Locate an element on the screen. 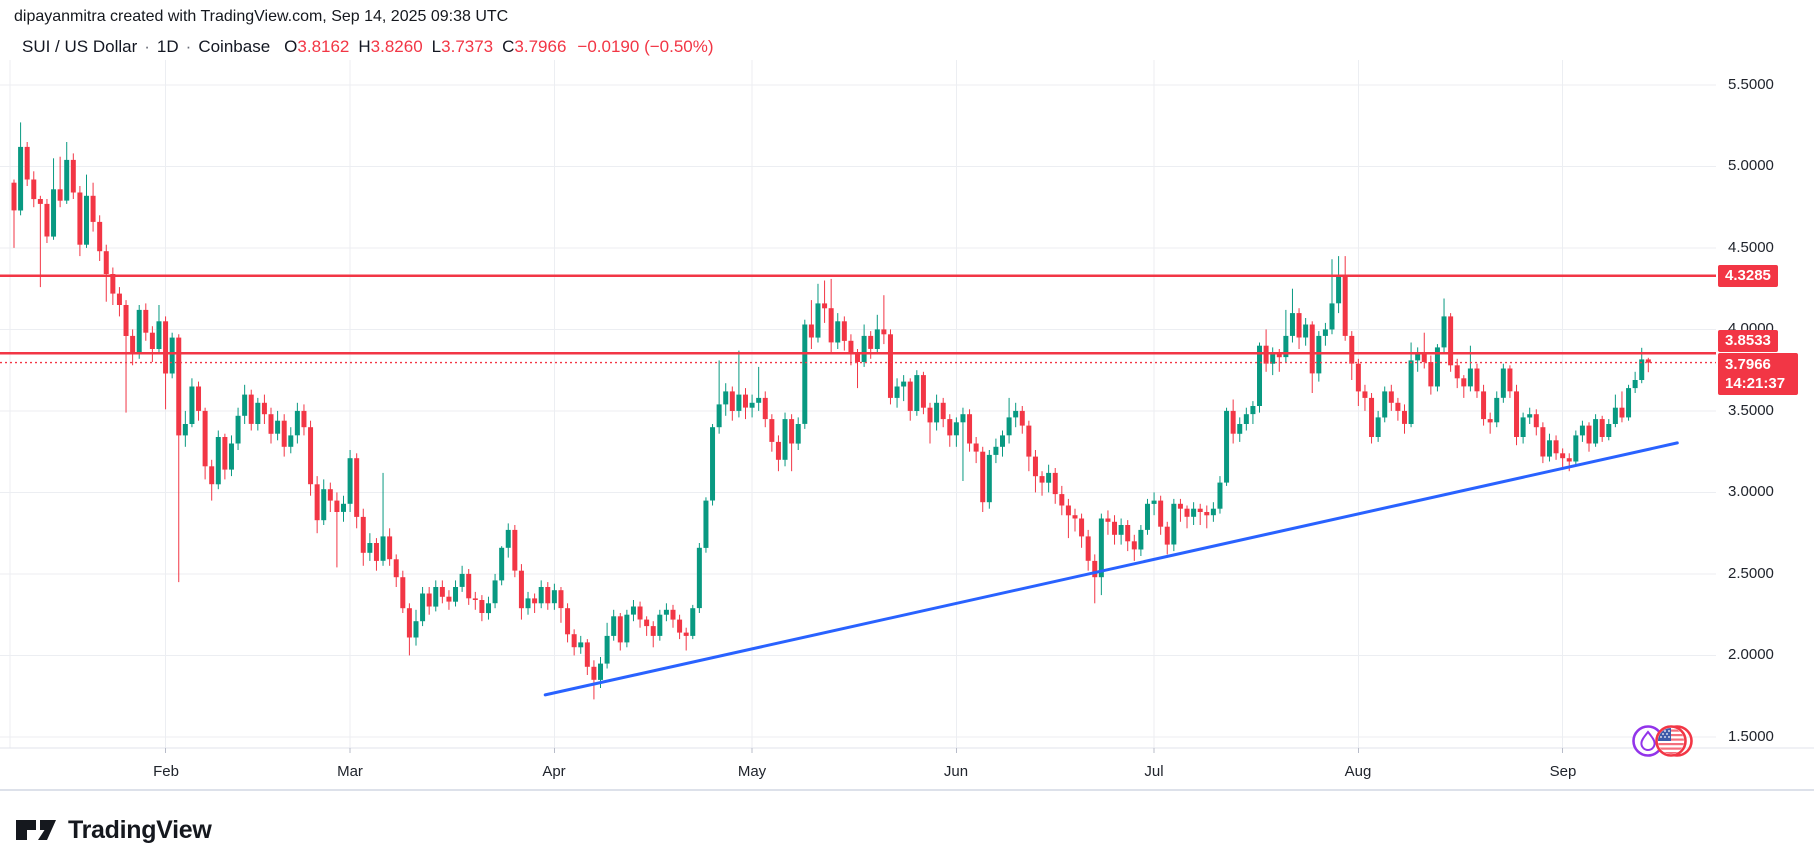 The image size is (1814, 868). tradingview-mark-icon is located at coordinates (36, 830).